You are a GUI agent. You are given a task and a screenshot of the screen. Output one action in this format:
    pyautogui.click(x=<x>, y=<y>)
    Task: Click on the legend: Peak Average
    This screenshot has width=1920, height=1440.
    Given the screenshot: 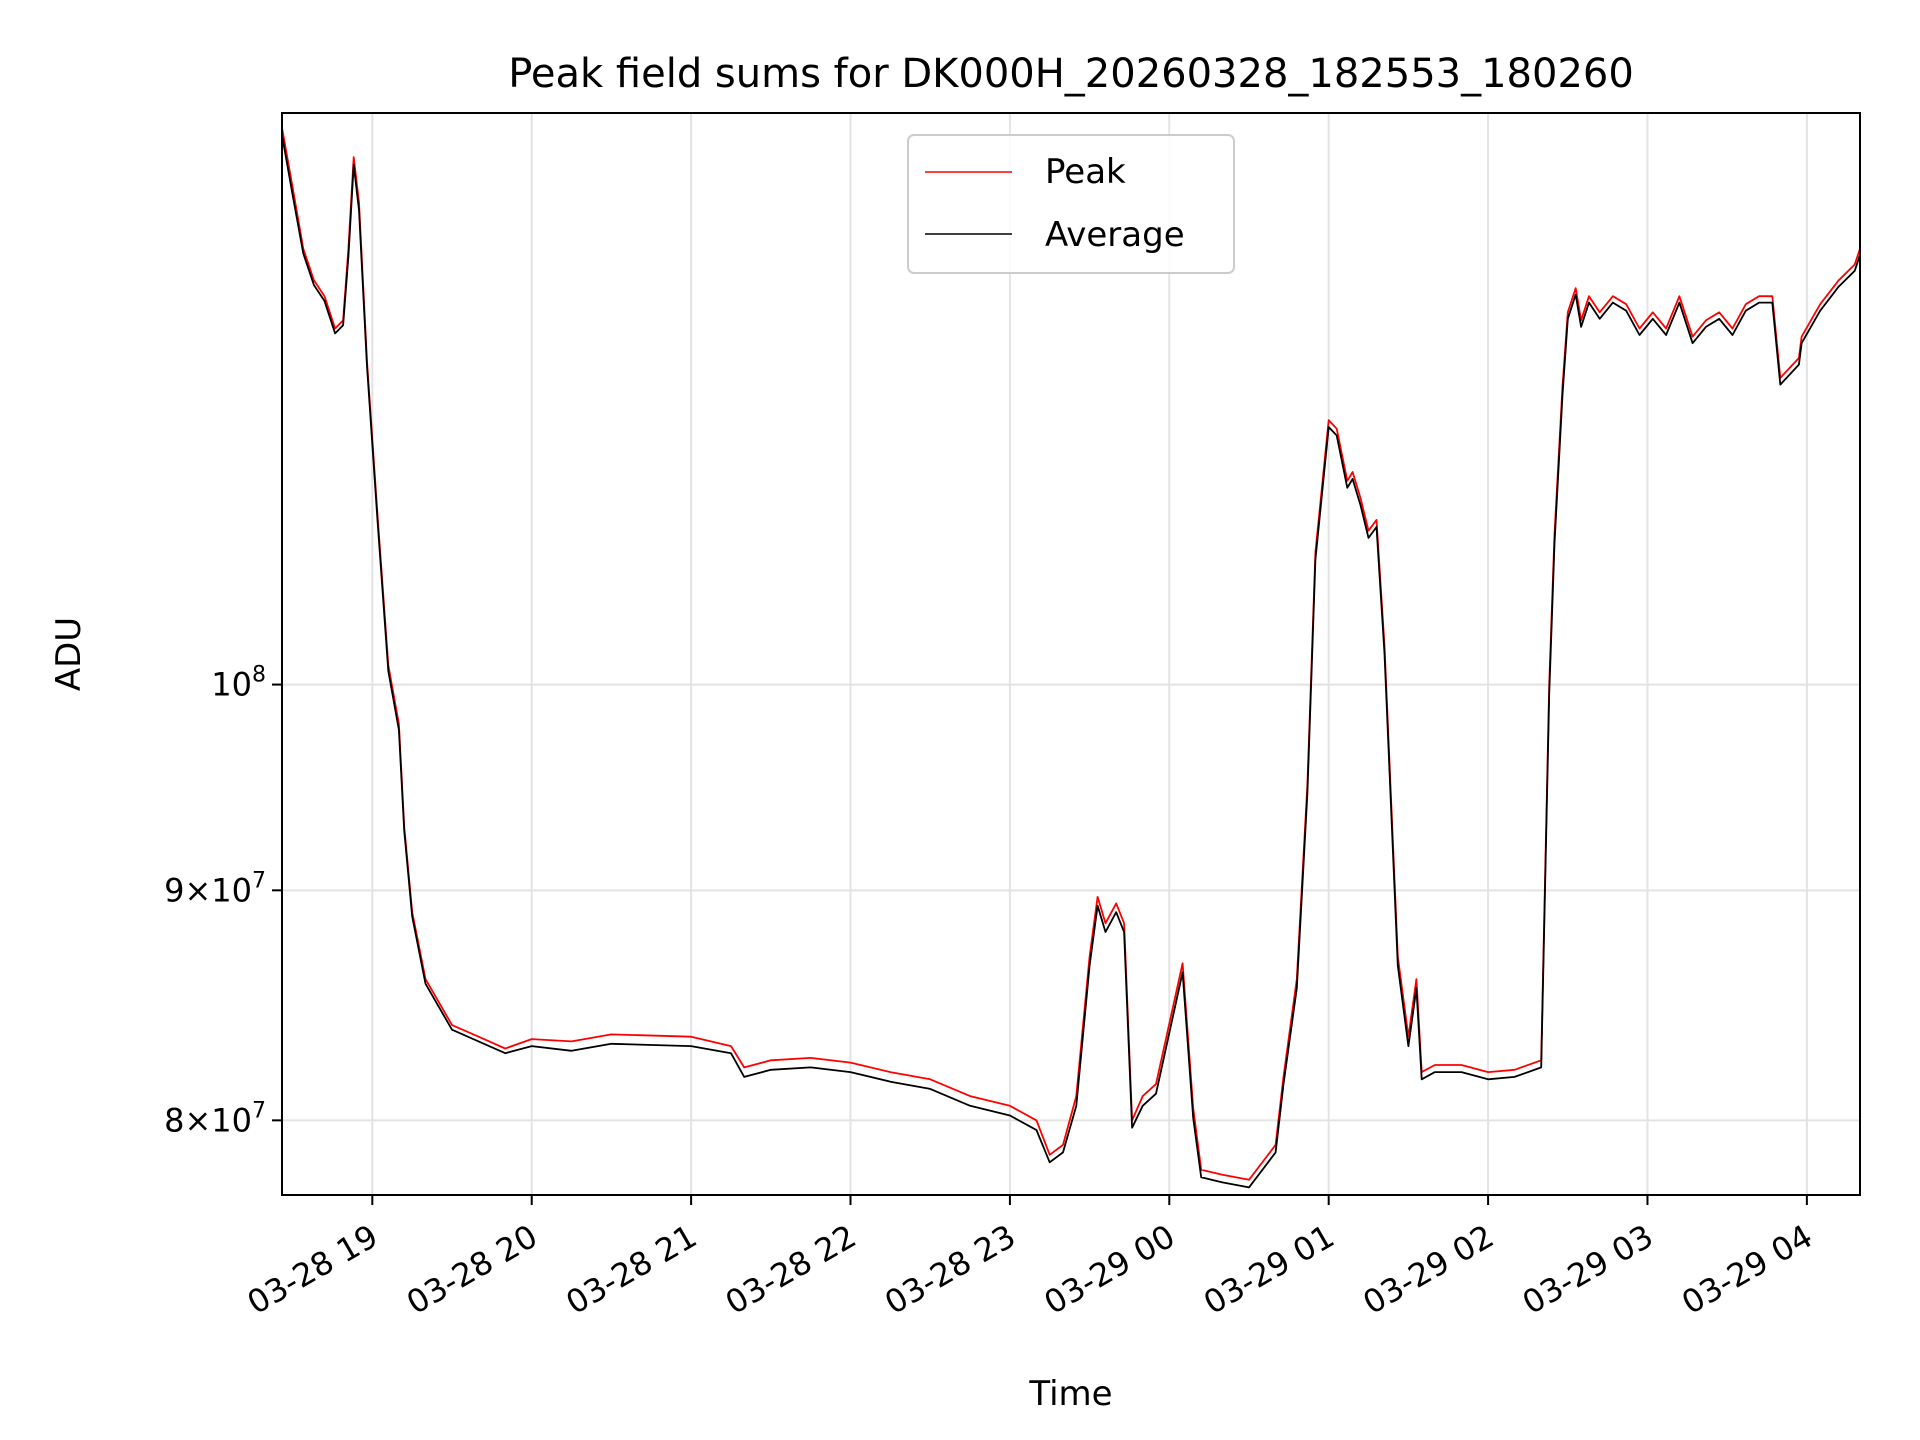 What is the action you would take?
    pyautogui.click(x=1071, y=204)
    